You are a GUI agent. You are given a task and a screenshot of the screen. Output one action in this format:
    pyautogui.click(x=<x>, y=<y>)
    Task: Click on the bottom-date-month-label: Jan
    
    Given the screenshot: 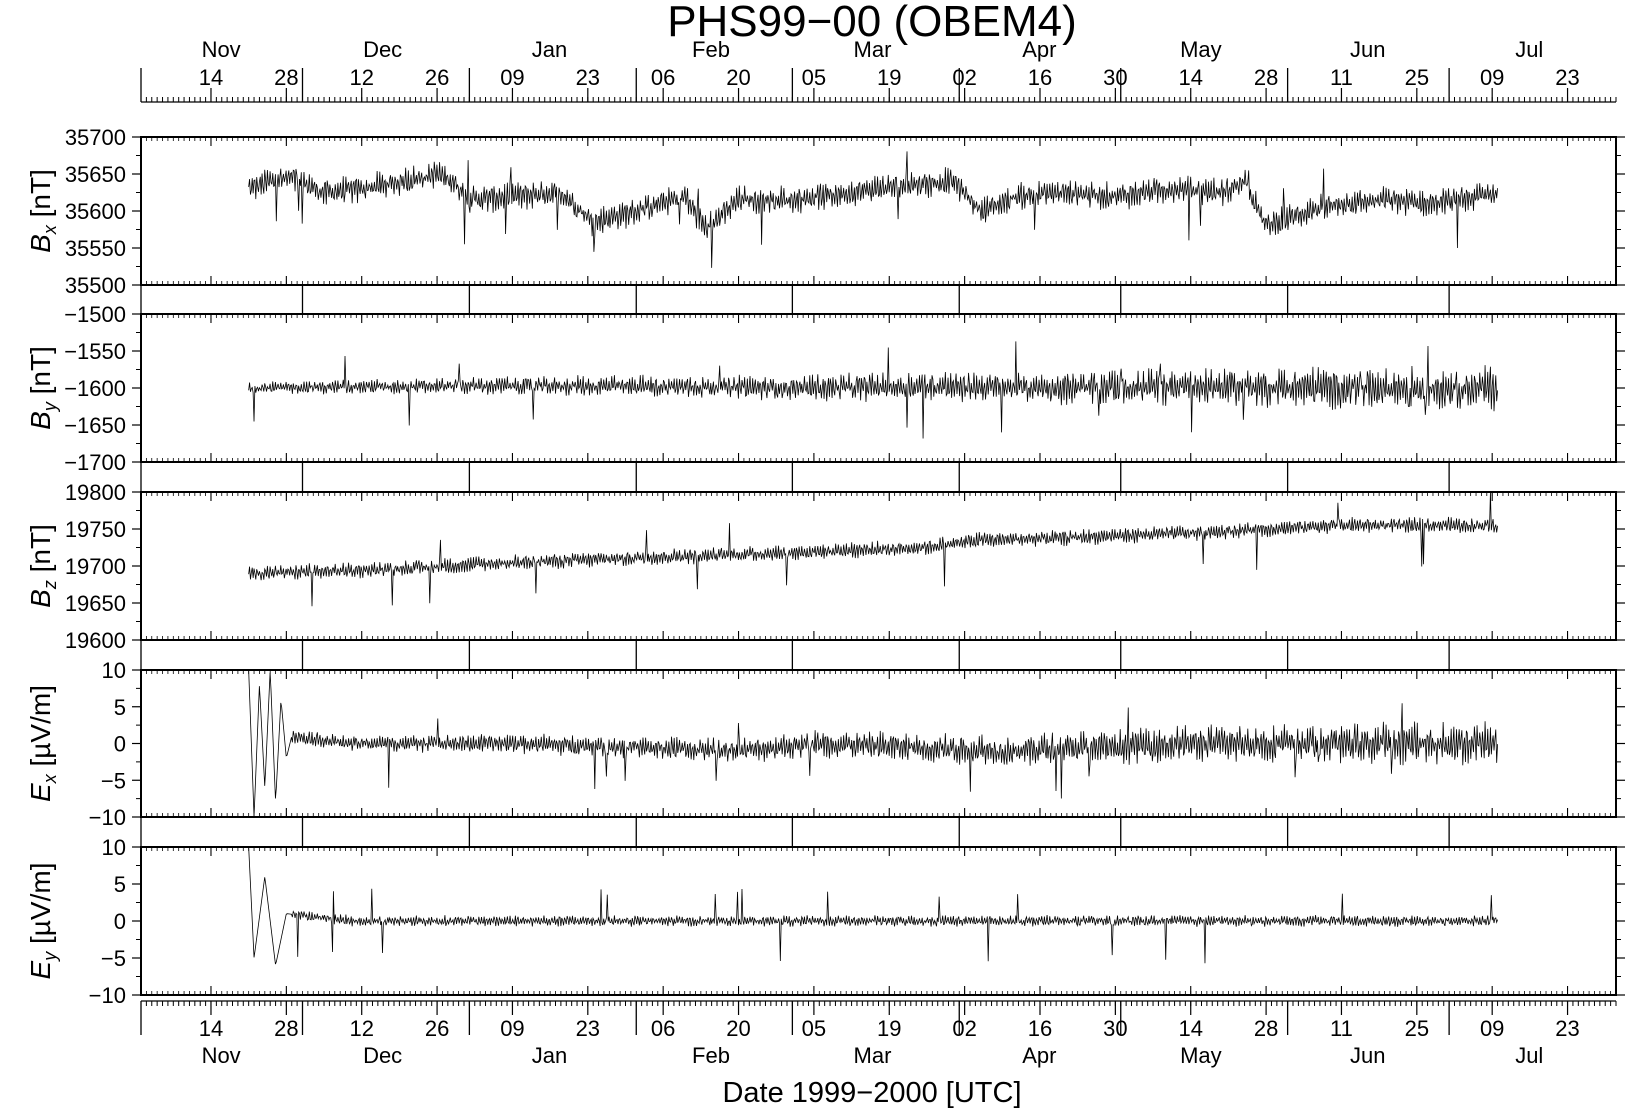 What is the action you would take?
    pyautogui.click(x=549, y=1055)
    